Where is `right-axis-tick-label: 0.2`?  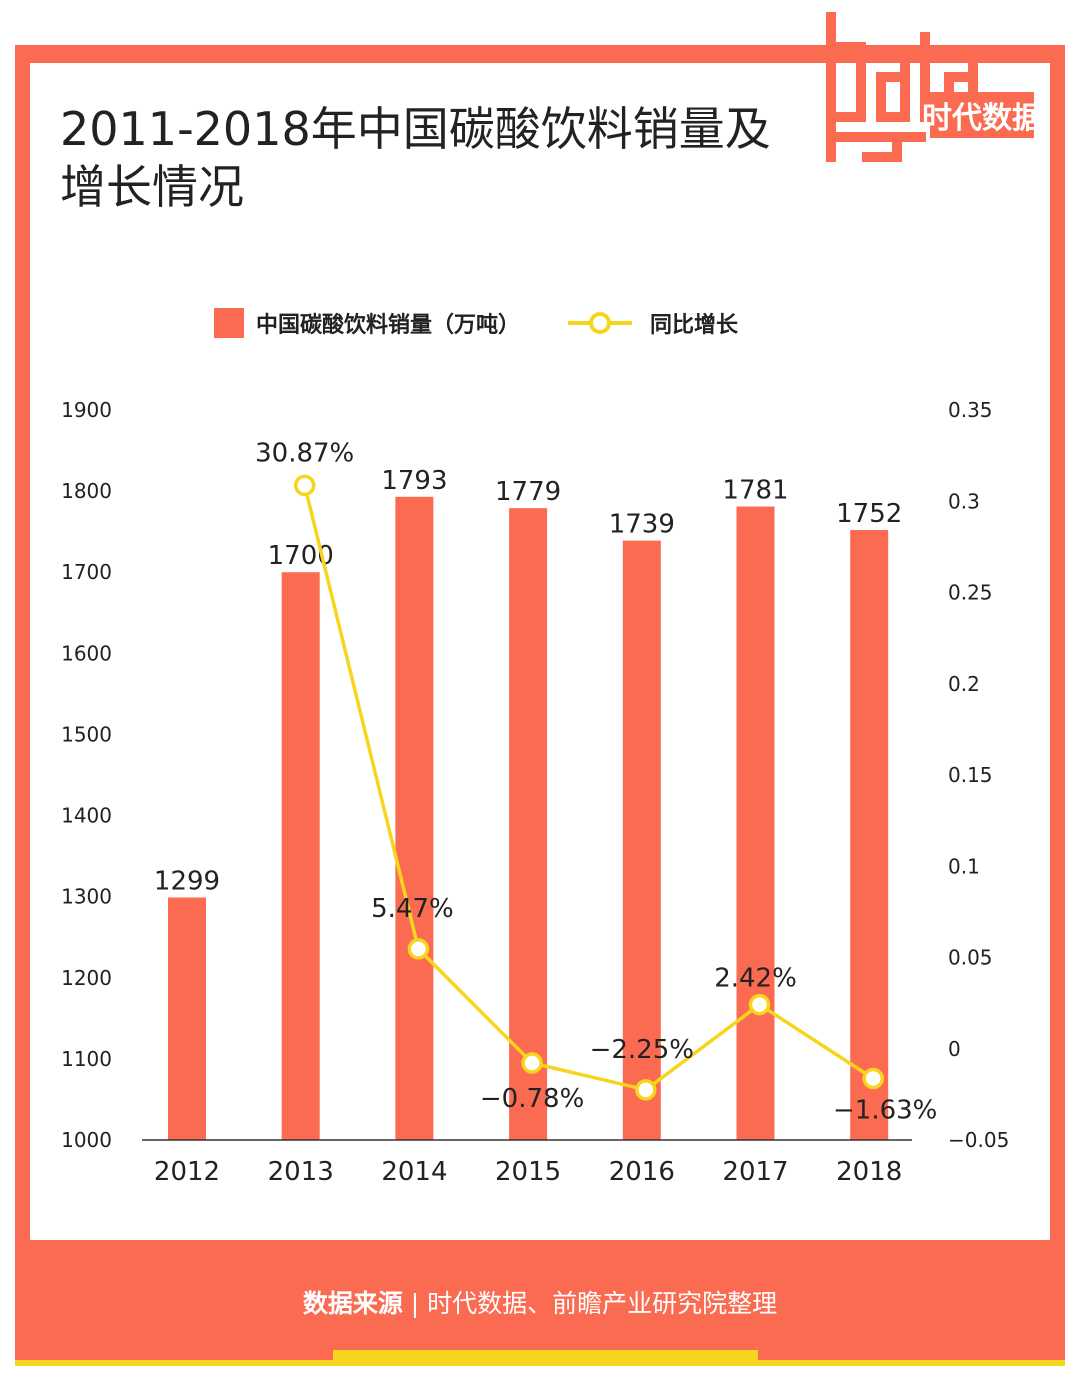 right-axis-tick-label: 0.2 is located at coordinates (964, 684).